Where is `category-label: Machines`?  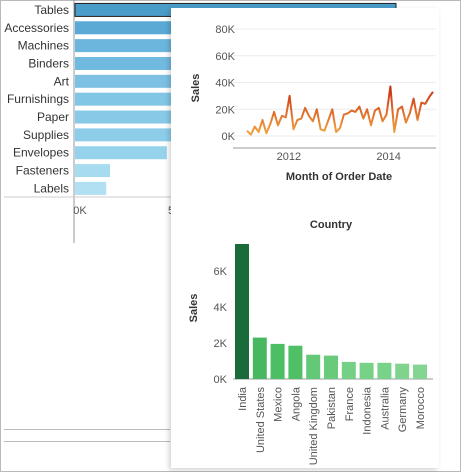
category-label: Machines is located at coordinates (43, 46).